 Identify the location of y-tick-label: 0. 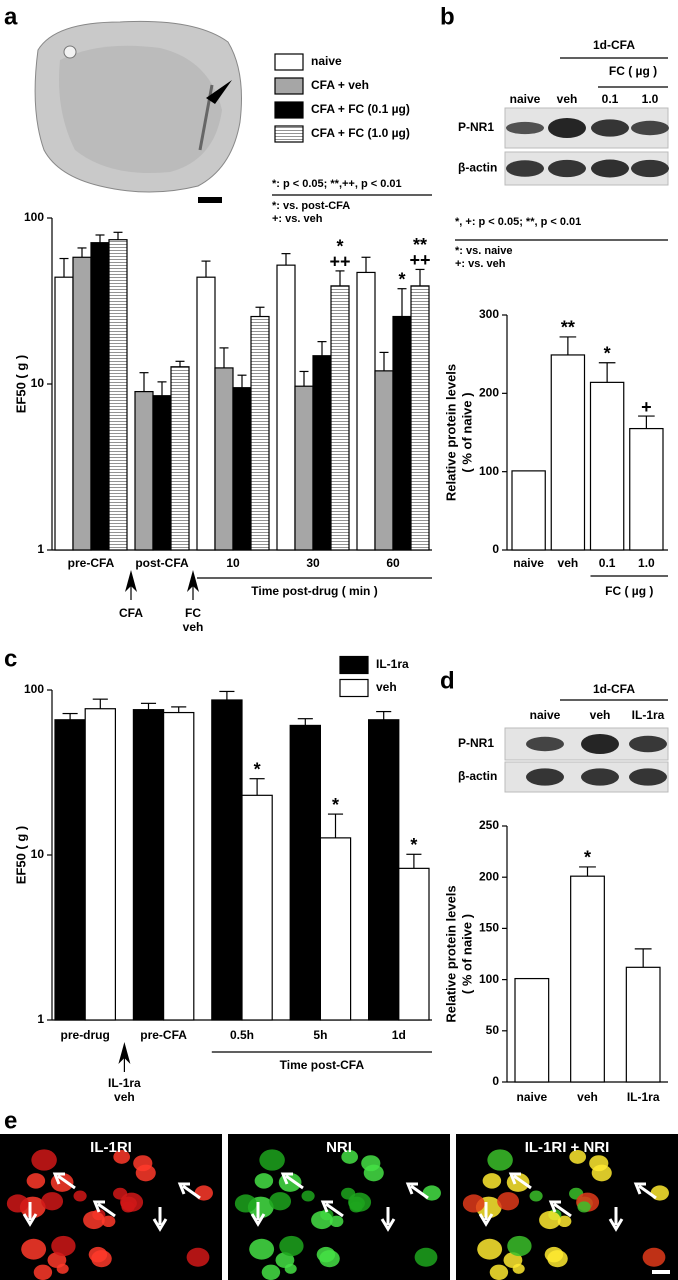
(495, 1081).